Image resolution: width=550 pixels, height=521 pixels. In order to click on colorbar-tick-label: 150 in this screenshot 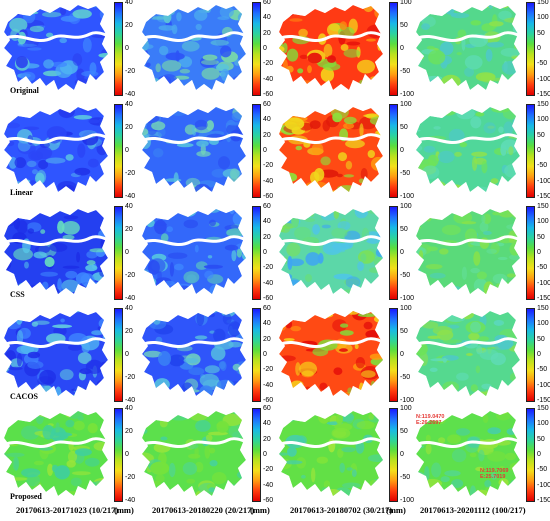, I will do `click(543, 206)`.